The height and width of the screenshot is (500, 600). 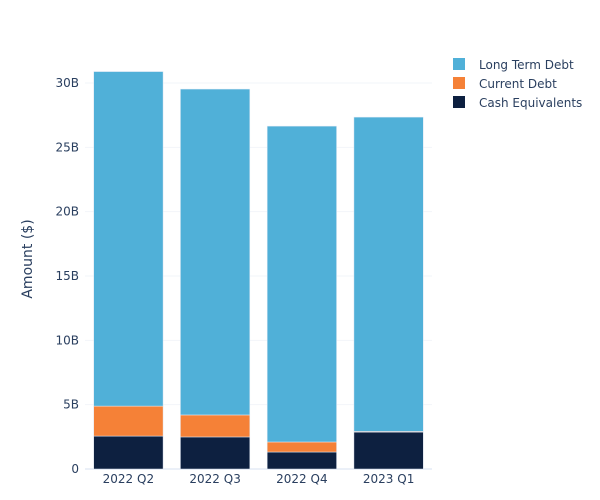 What do you see at coordinates (526, 65) in the screenshot?
I see `legend-label: Long Term Debt` at bounding box center [526, 65].